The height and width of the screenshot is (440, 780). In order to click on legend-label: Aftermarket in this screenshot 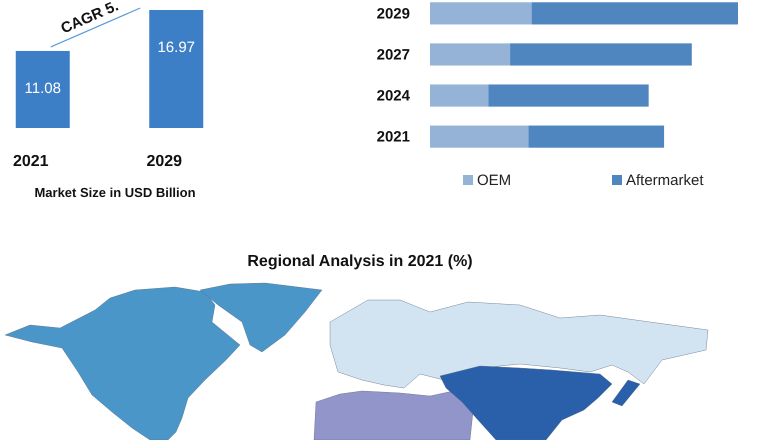, I will do `click(665, 180)`.